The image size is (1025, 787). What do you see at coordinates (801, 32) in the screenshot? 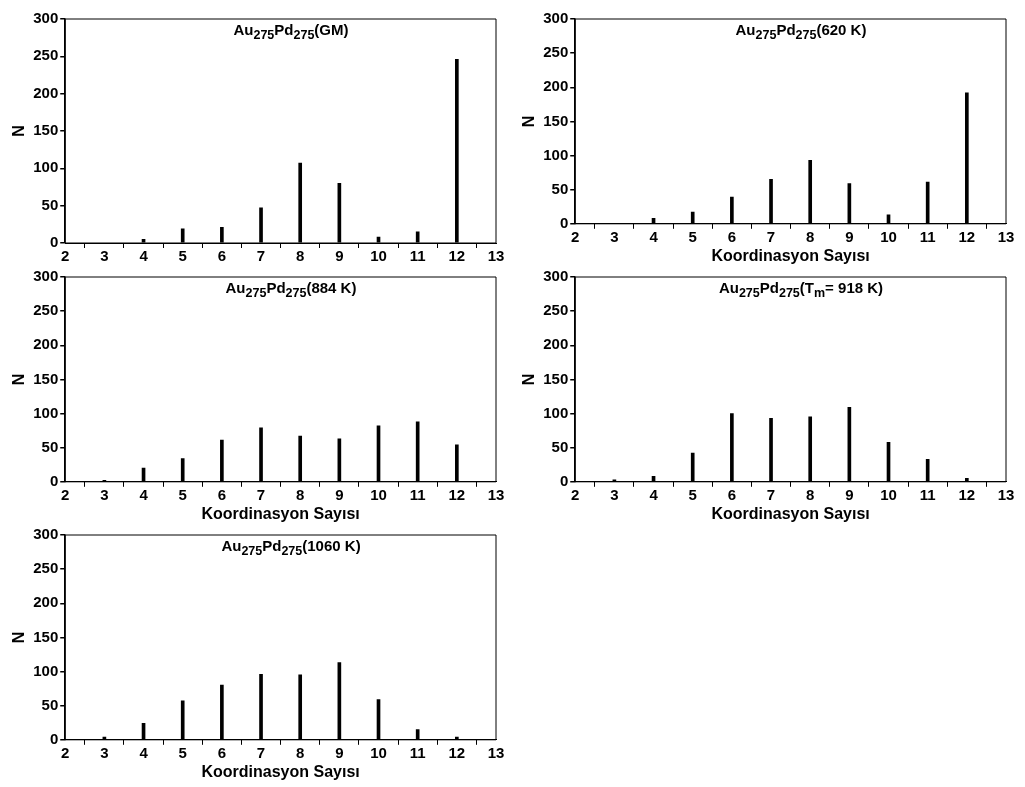
I see `chart-title: Au$_{275}$Pd$_{275}$(620 K)` at bounding box center [801, 32].